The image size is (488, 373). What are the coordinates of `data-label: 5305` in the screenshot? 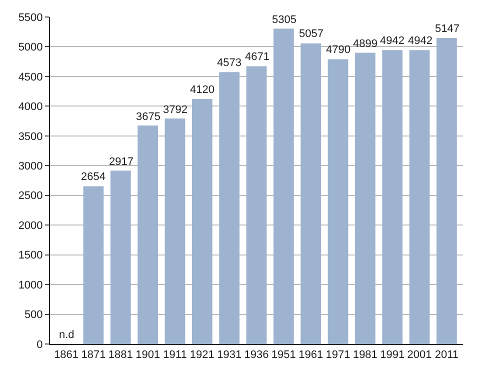 It's located at (284, 20).